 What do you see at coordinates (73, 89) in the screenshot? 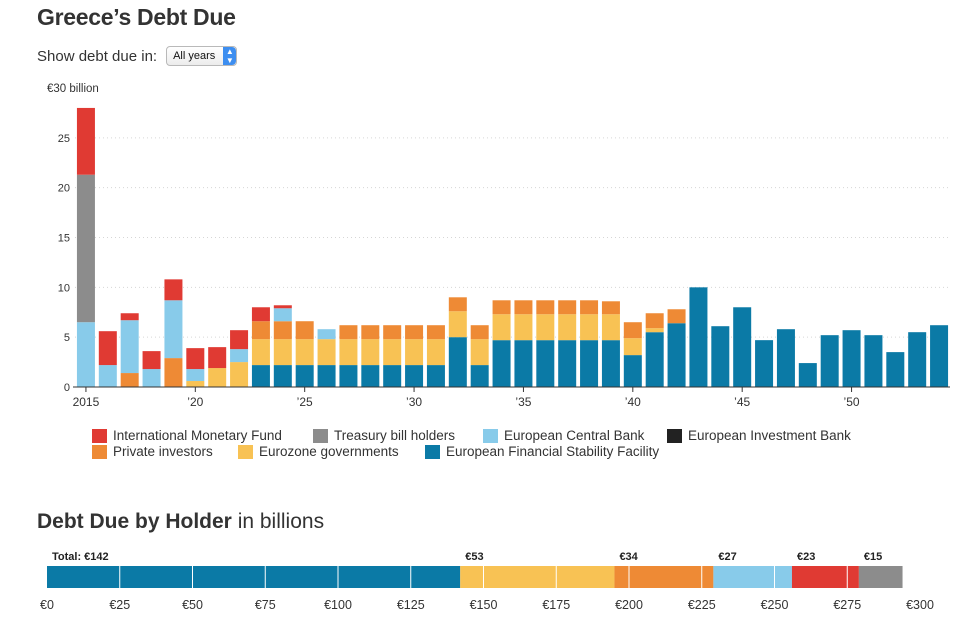
I see `y-axis-label: €30 billion` at bounding box center [73, 89].